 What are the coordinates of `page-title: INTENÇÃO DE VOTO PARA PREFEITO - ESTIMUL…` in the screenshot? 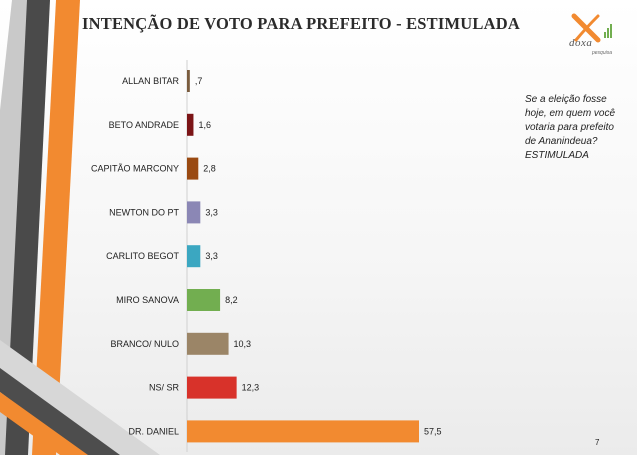 It's located at (301, 23).